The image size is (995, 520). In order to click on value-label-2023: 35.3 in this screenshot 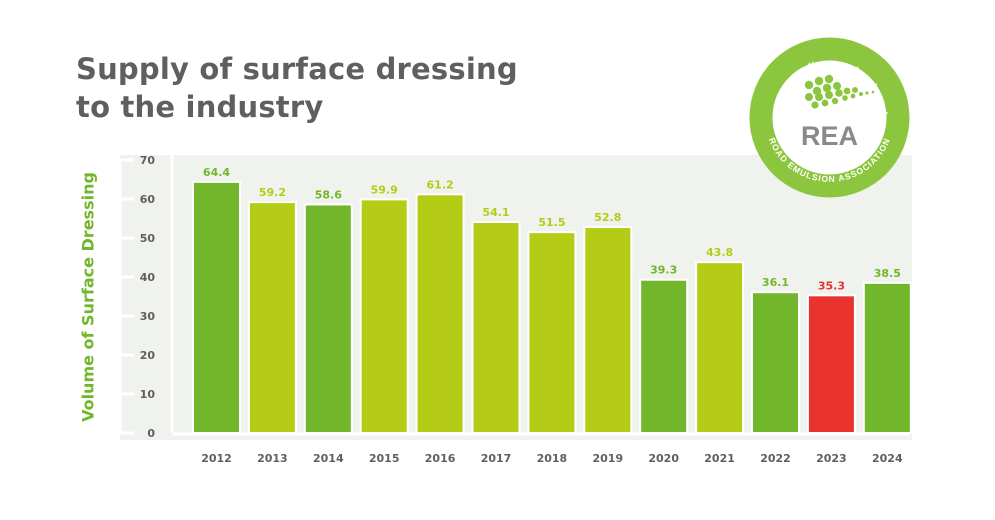, I will do `click(831, 285)`.